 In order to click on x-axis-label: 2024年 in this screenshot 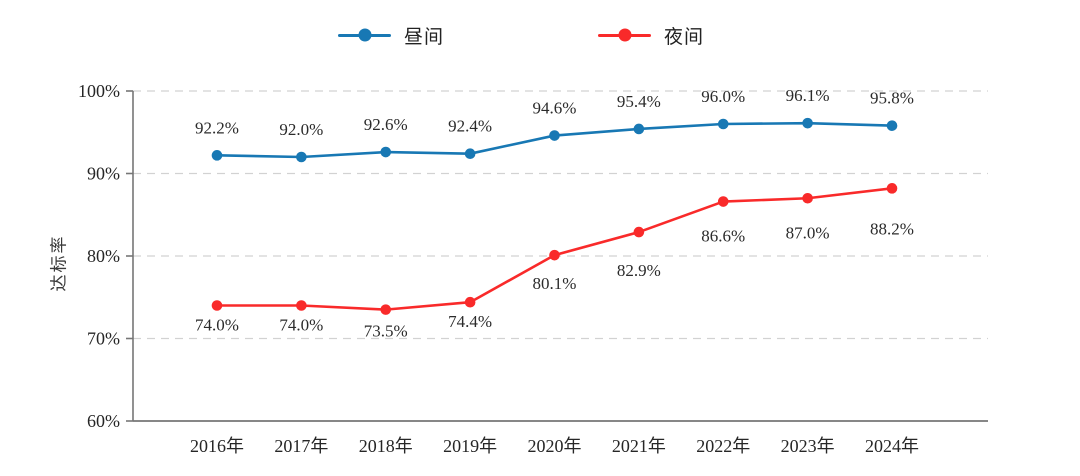, I will do `click(892, 446)`.